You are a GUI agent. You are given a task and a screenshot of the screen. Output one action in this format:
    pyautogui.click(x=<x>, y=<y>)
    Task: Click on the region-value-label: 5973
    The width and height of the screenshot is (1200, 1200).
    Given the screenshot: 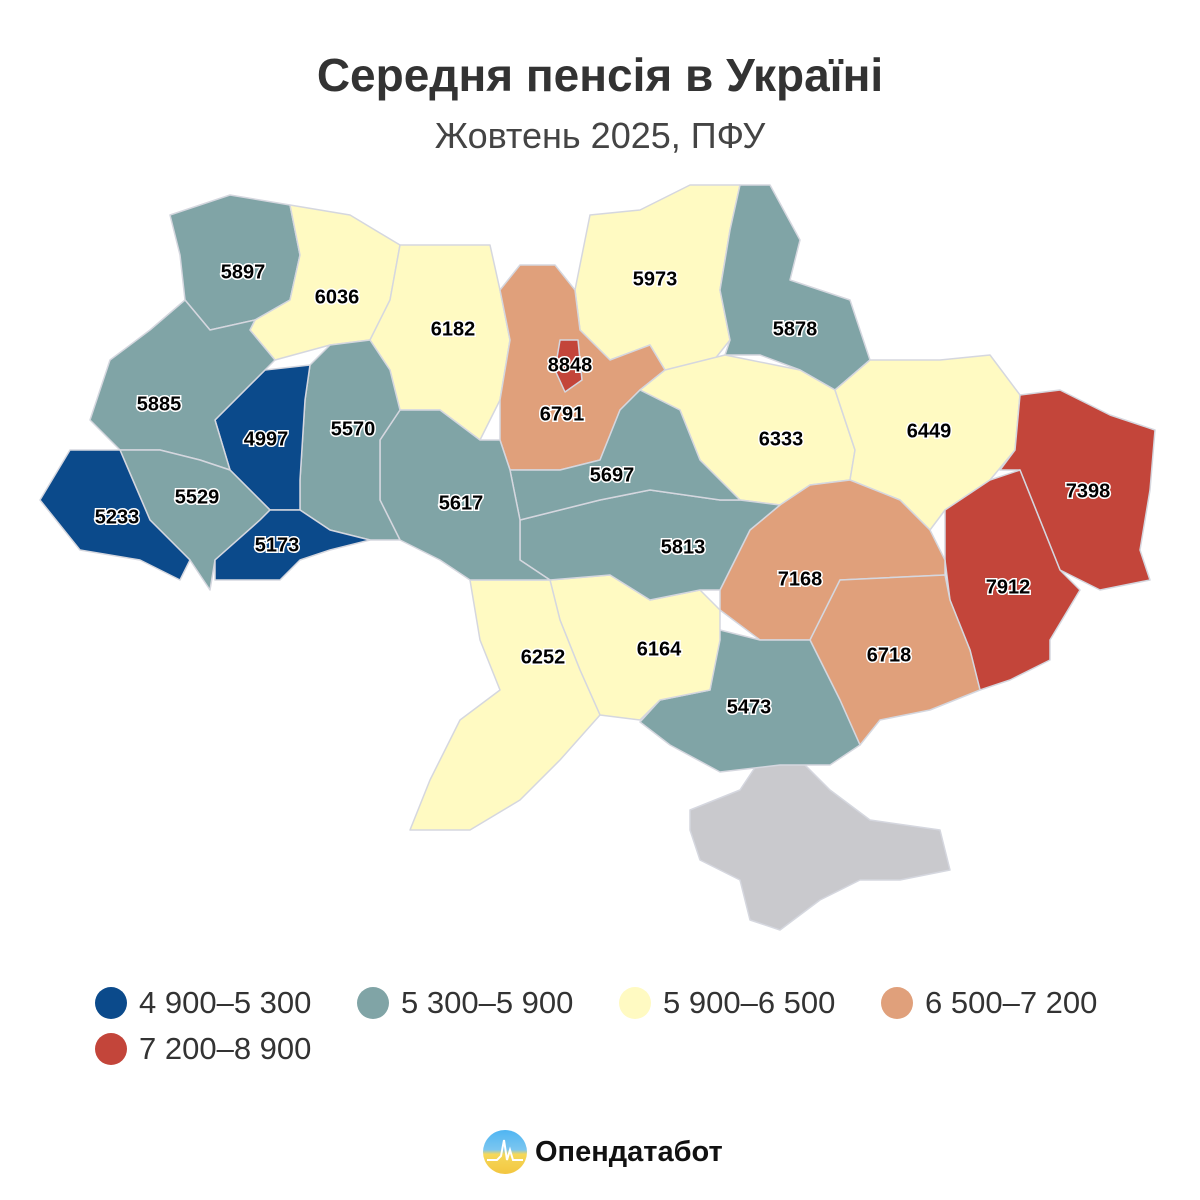 What is the action you would take?
    pyautogui.click(x=655, y=279)
    